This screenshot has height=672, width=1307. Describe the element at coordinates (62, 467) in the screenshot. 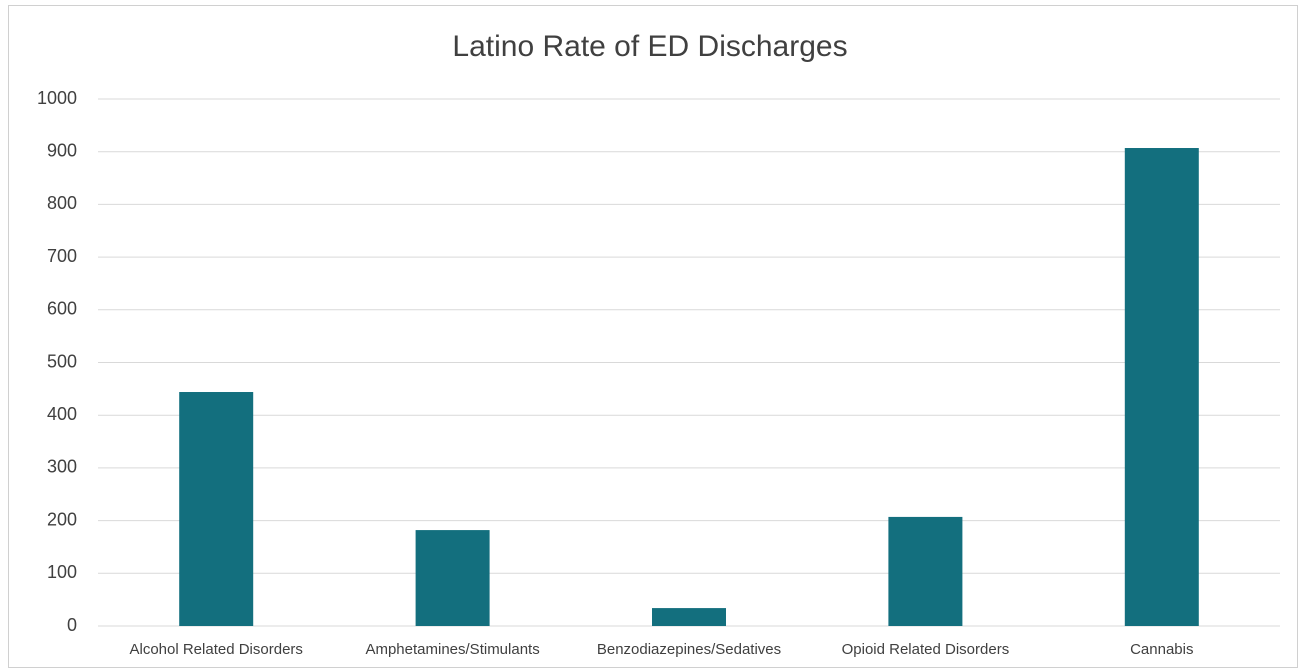

I see `y-tick-label: 300` at that location.